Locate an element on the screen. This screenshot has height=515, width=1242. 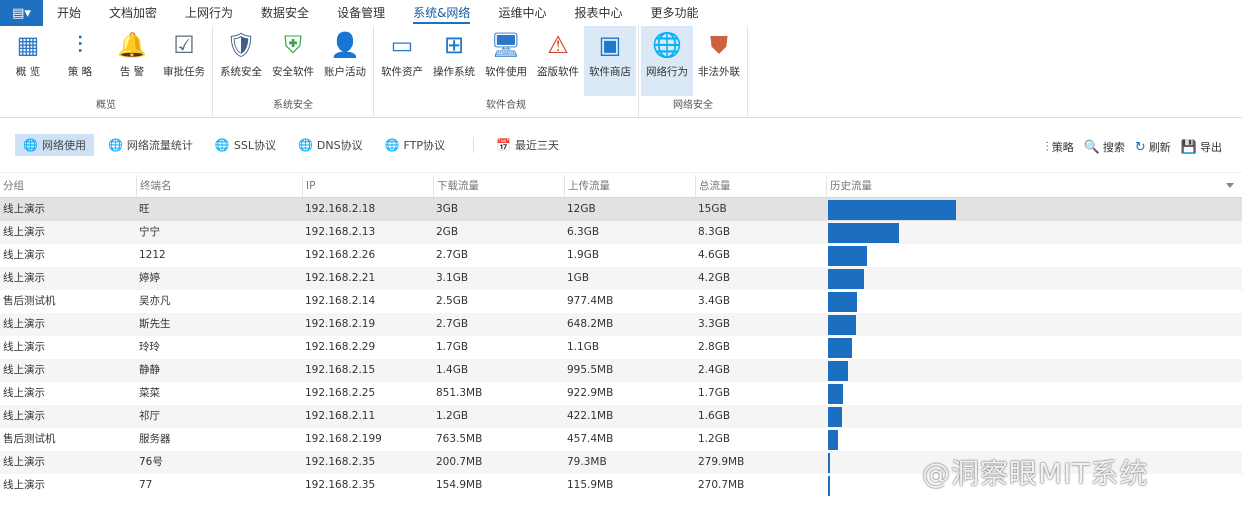
table-row: 线上演示 婷婷 192.168.2.21 3.1GB 1GB 4.2GB is located at coordinates (621, 278).